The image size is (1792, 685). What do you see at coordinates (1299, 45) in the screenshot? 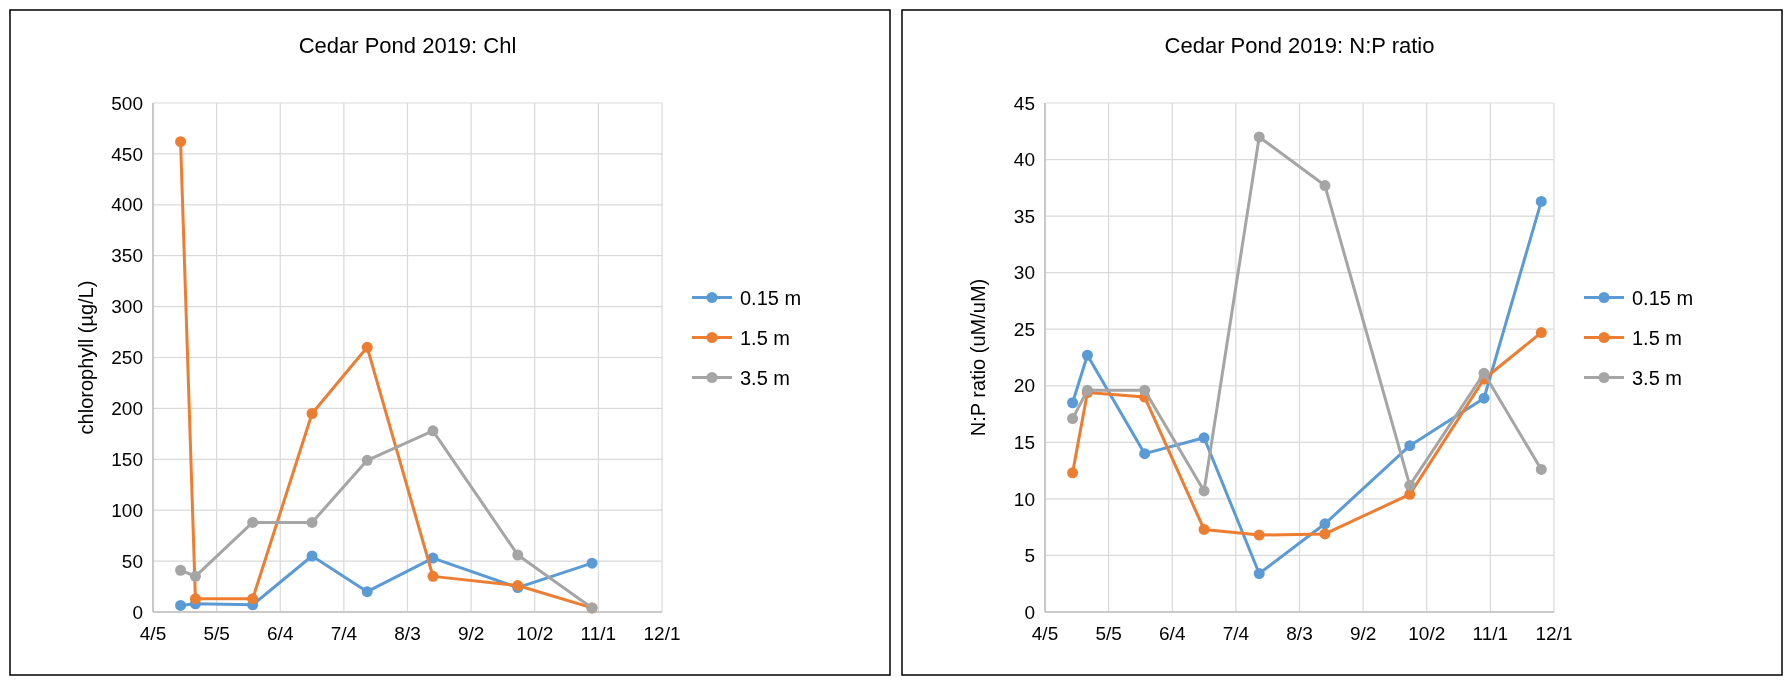
I see `chart-title: Cedar Pond 2019: N:P ratio` at bounding box center [1299, 45].